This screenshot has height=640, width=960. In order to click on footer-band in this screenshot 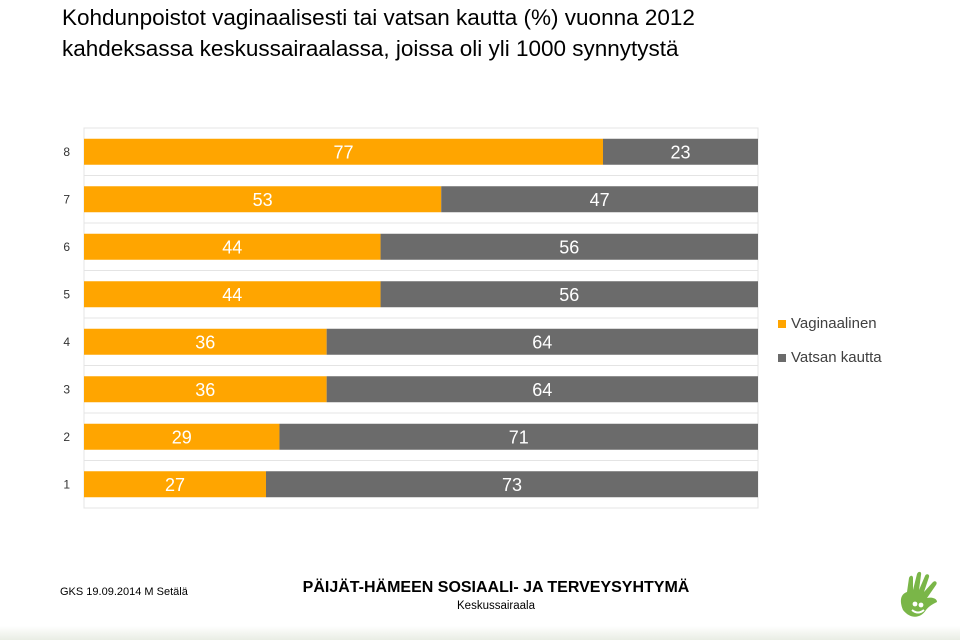, I will do `click(480, 633)`.